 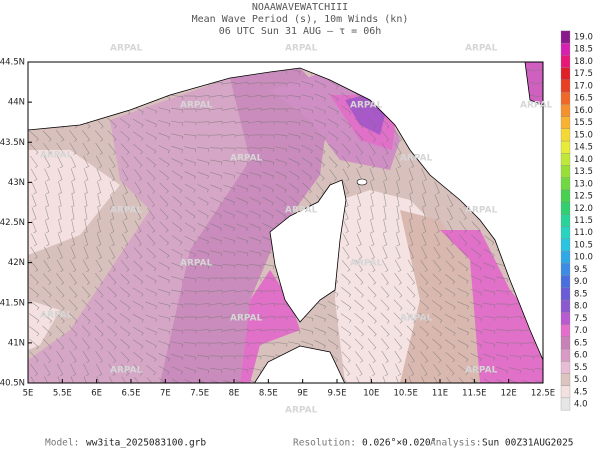 What do you see at coordinates (300, 364) in the screenshot?
I see `sardinia` at bounding box center [300, 364].